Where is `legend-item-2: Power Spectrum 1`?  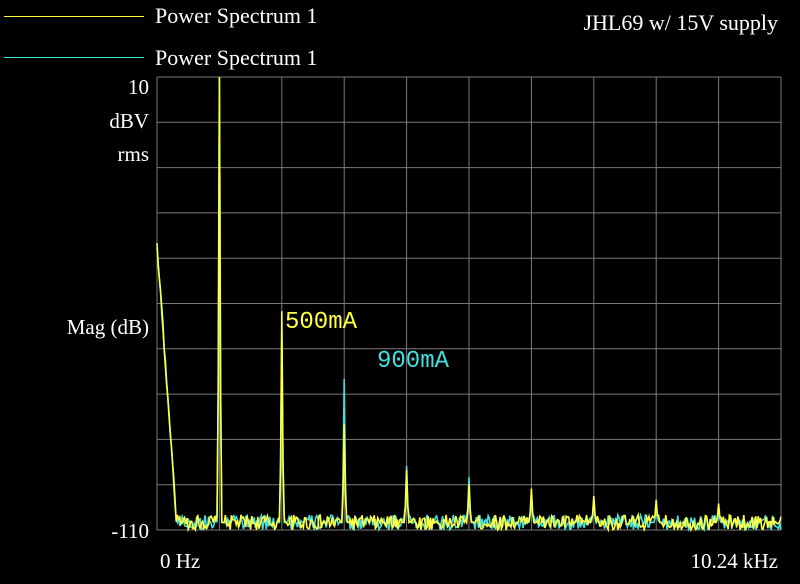 legend-item-2: Power Spectrum 1 is located at coordinates (190, 58).